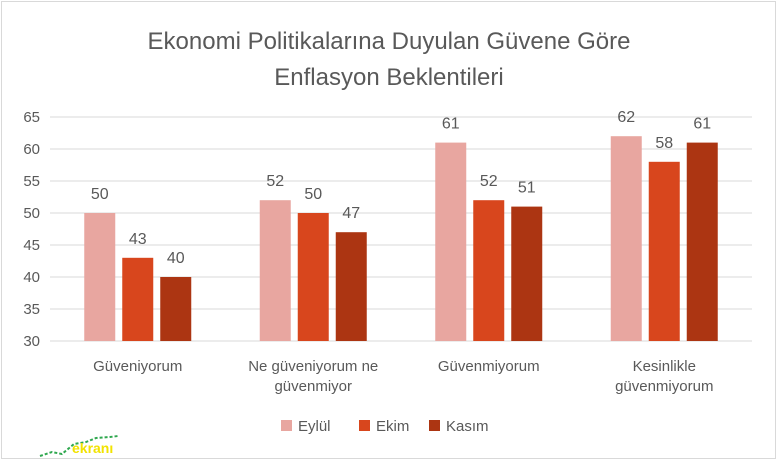  What do you see at coordinates (31, 213) in the screenshot?
I see `y-tick-label: 50` at bounding box center [31, 213].